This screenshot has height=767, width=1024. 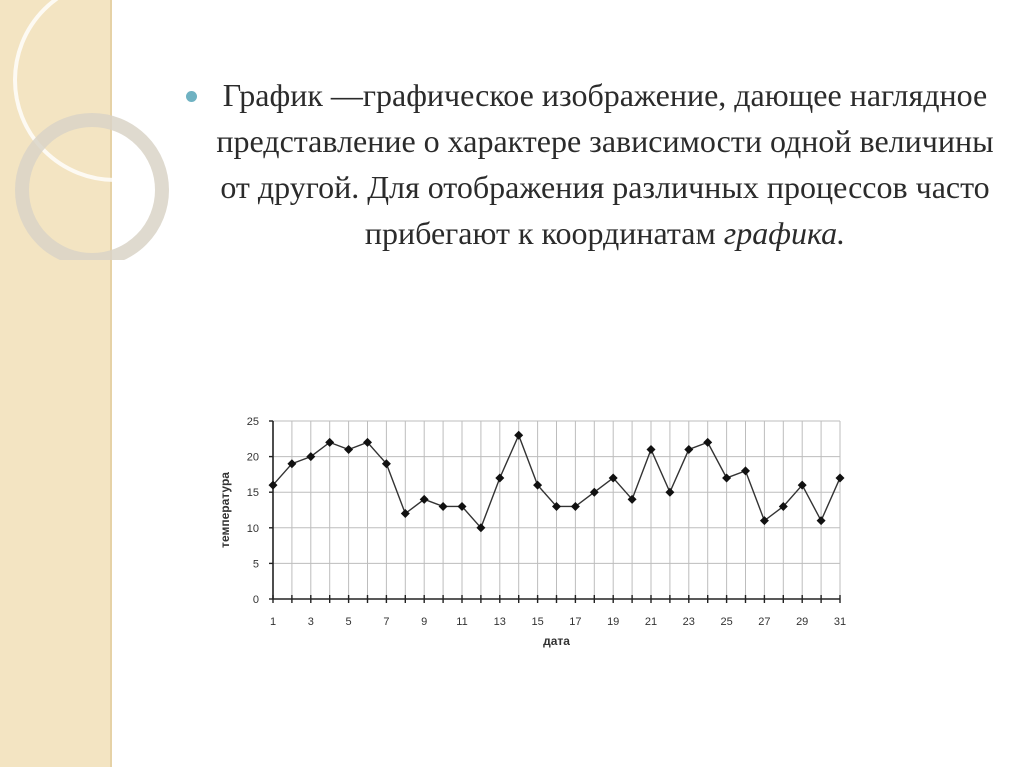 I want to click on x-tick-label: 3, so click(x=311, y=622).